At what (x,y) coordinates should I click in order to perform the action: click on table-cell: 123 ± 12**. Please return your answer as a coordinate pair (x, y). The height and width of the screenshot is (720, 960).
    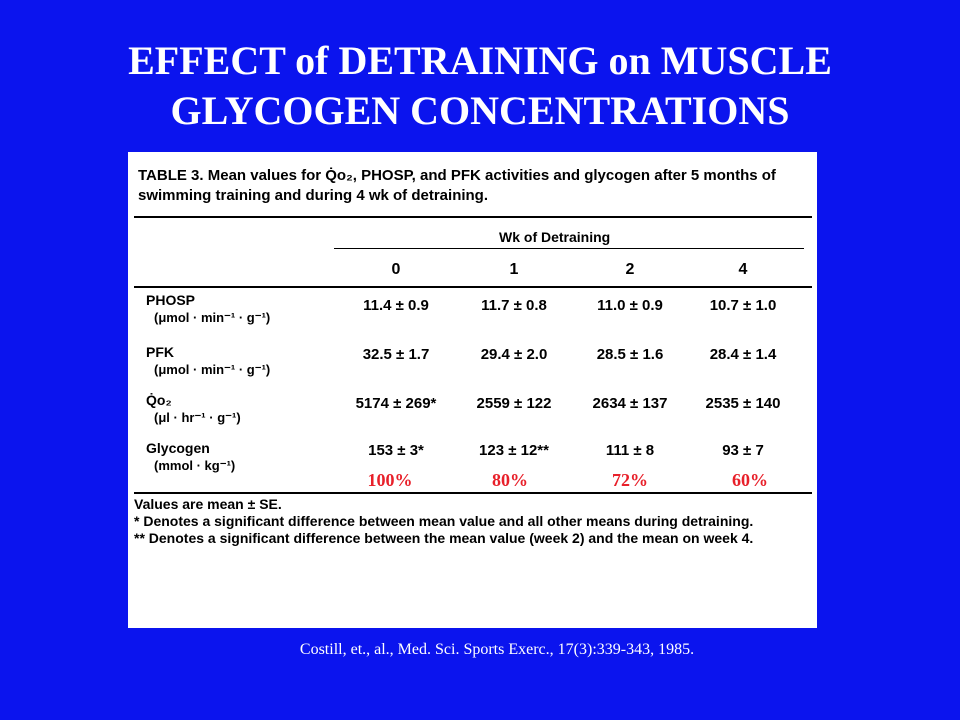
    Looking at the image, I should click on (514, 450).